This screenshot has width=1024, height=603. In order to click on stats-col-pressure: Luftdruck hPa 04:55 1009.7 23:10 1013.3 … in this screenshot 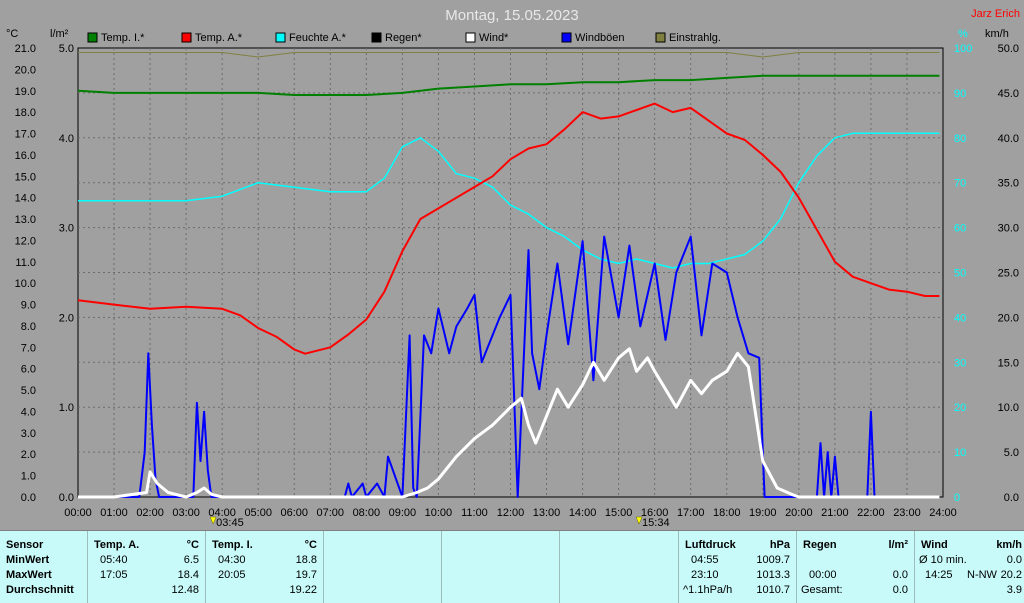, I will do `click(738, 567)`.